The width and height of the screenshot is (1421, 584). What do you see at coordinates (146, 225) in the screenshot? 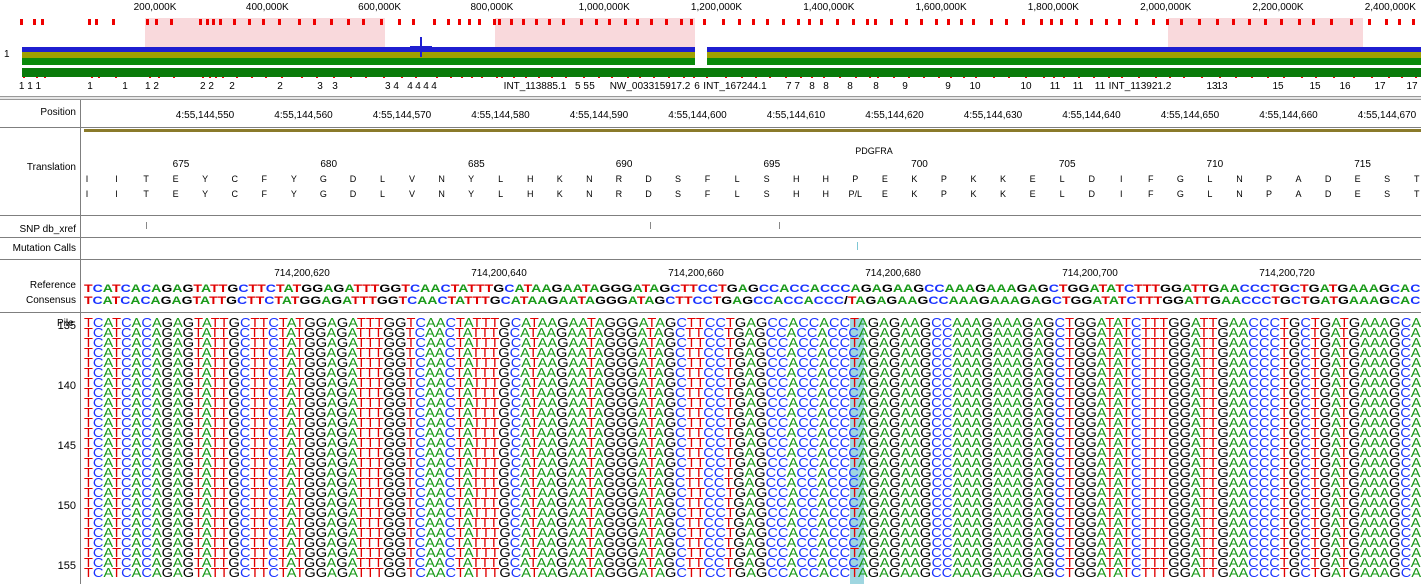
I see `snp-mark` at bounding box center [146, 225].